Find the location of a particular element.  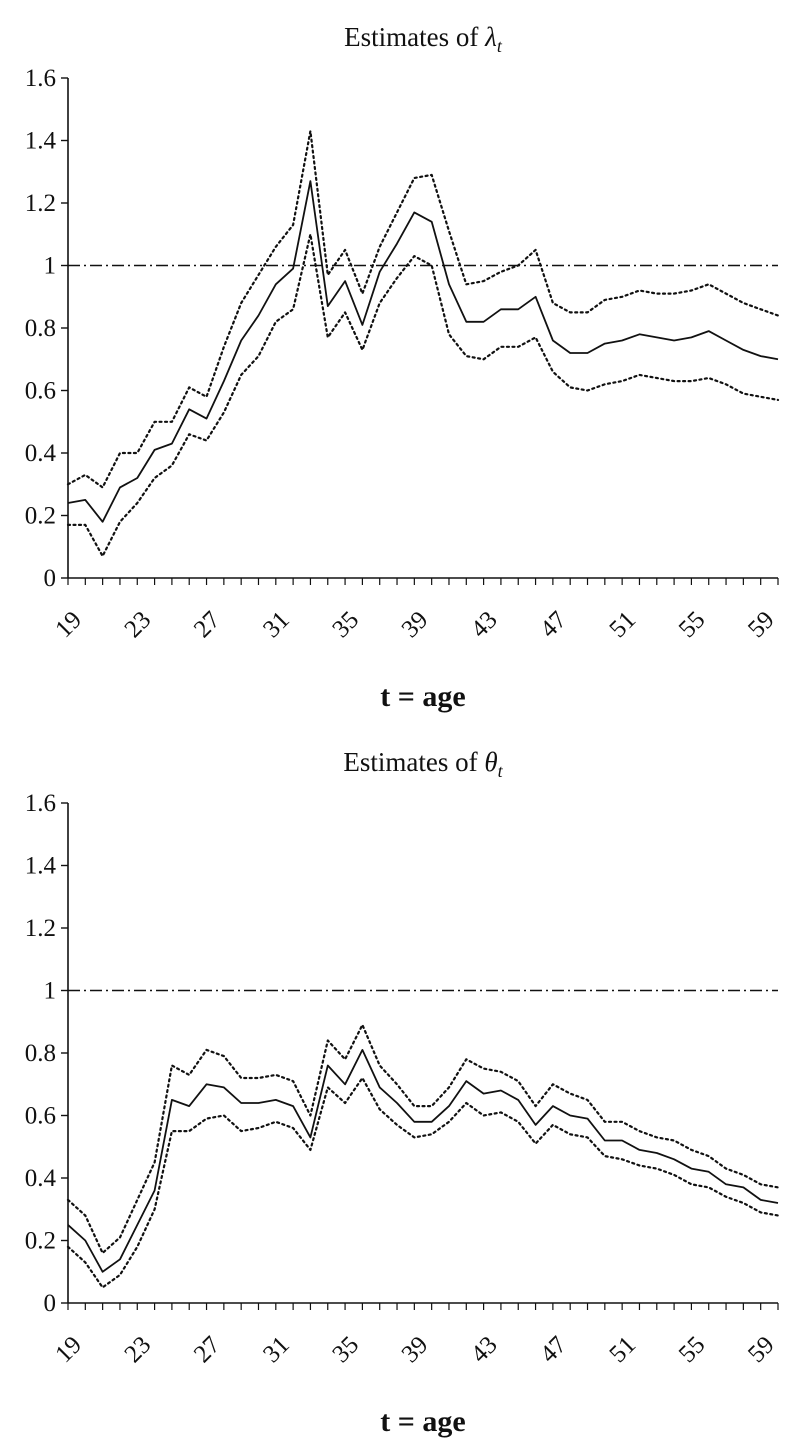

theta-x-axis-label: t = age is located at coordinates (422, 1421).